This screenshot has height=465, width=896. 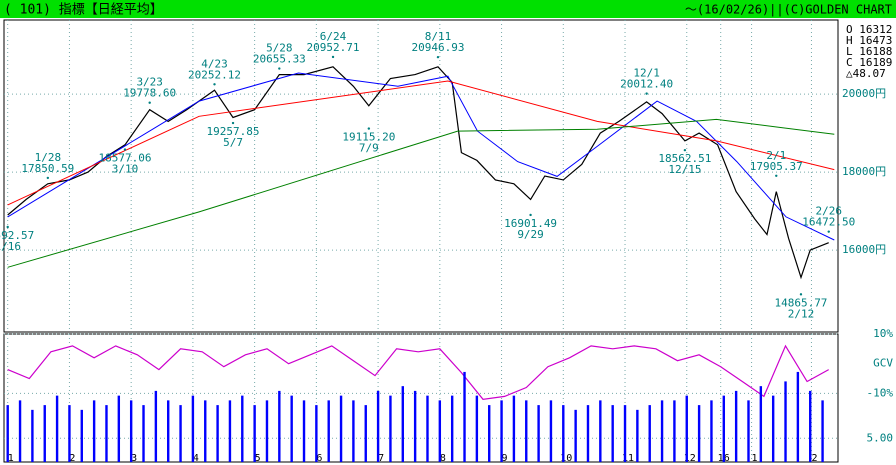 I want to click on annotation-value: 16592.57, so click(x=17, y=235).